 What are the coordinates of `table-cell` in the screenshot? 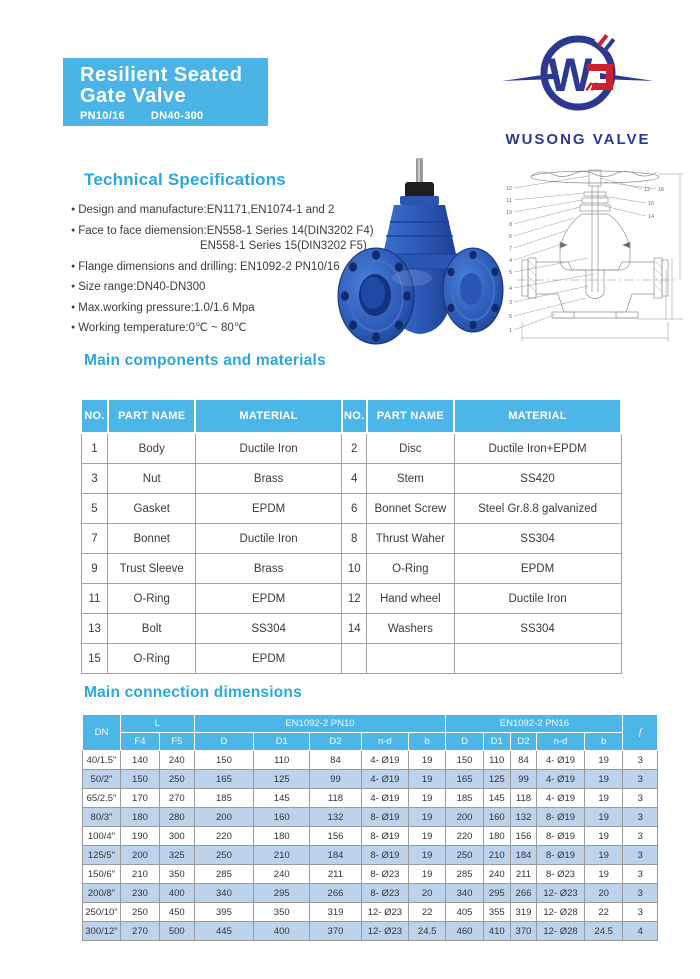 It's located at (410, 658).